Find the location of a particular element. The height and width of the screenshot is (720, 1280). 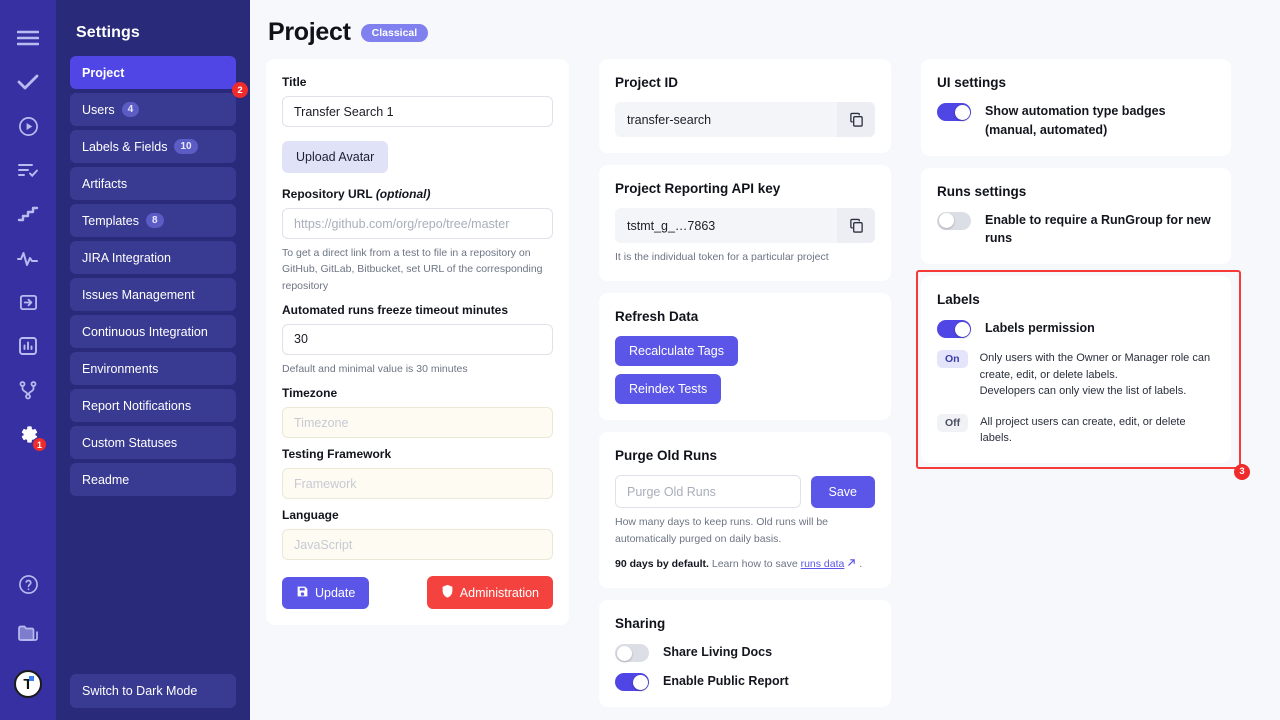

sidebar-item-label: Labels & Fields is located at coordinates (125, 146).